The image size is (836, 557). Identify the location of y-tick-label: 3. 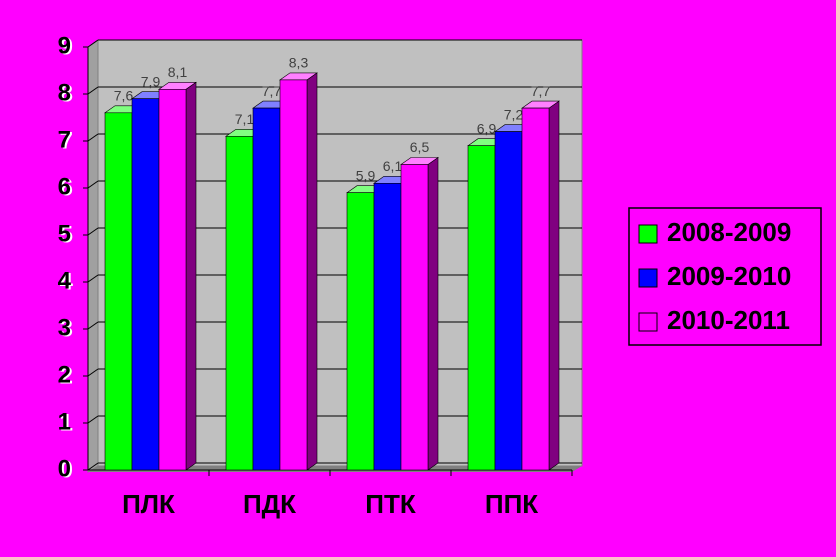
(64, 327).